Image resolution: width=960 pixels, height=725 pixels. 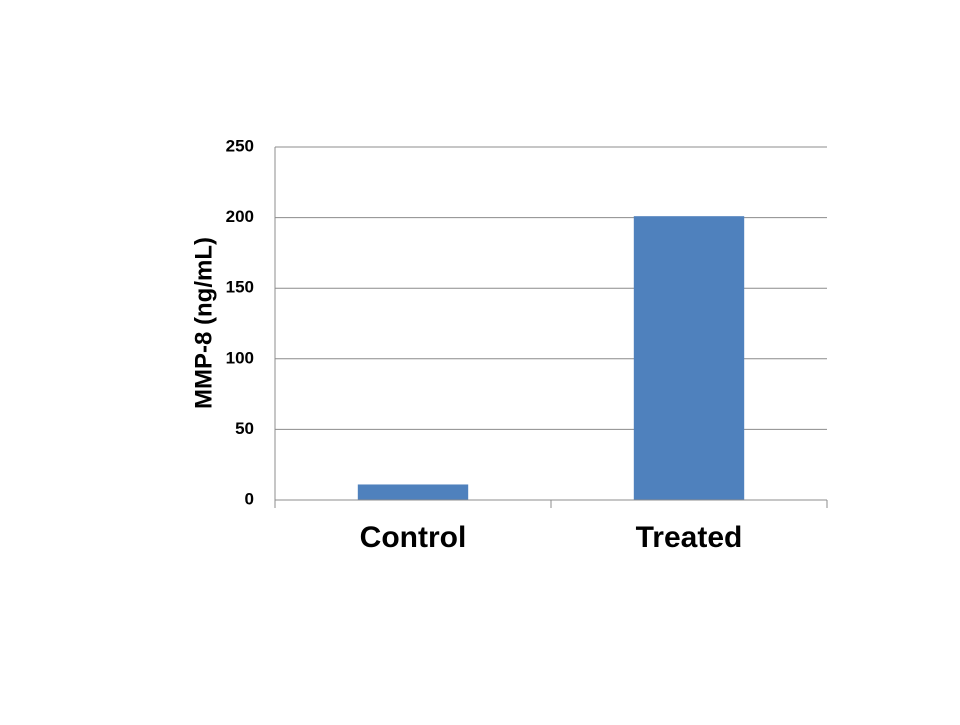 What do you see at coordinates (203, 323) in the screenshot?
I see `y-axis-label: MMP-8 (ng/mL)` at bounding box center [203, 323].